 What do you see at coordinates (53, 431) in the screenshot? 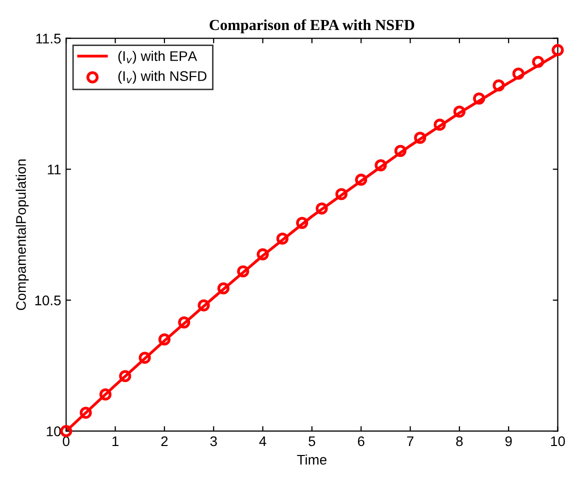
I see `y-tick-label: 10` at bounding box center [53, 431].